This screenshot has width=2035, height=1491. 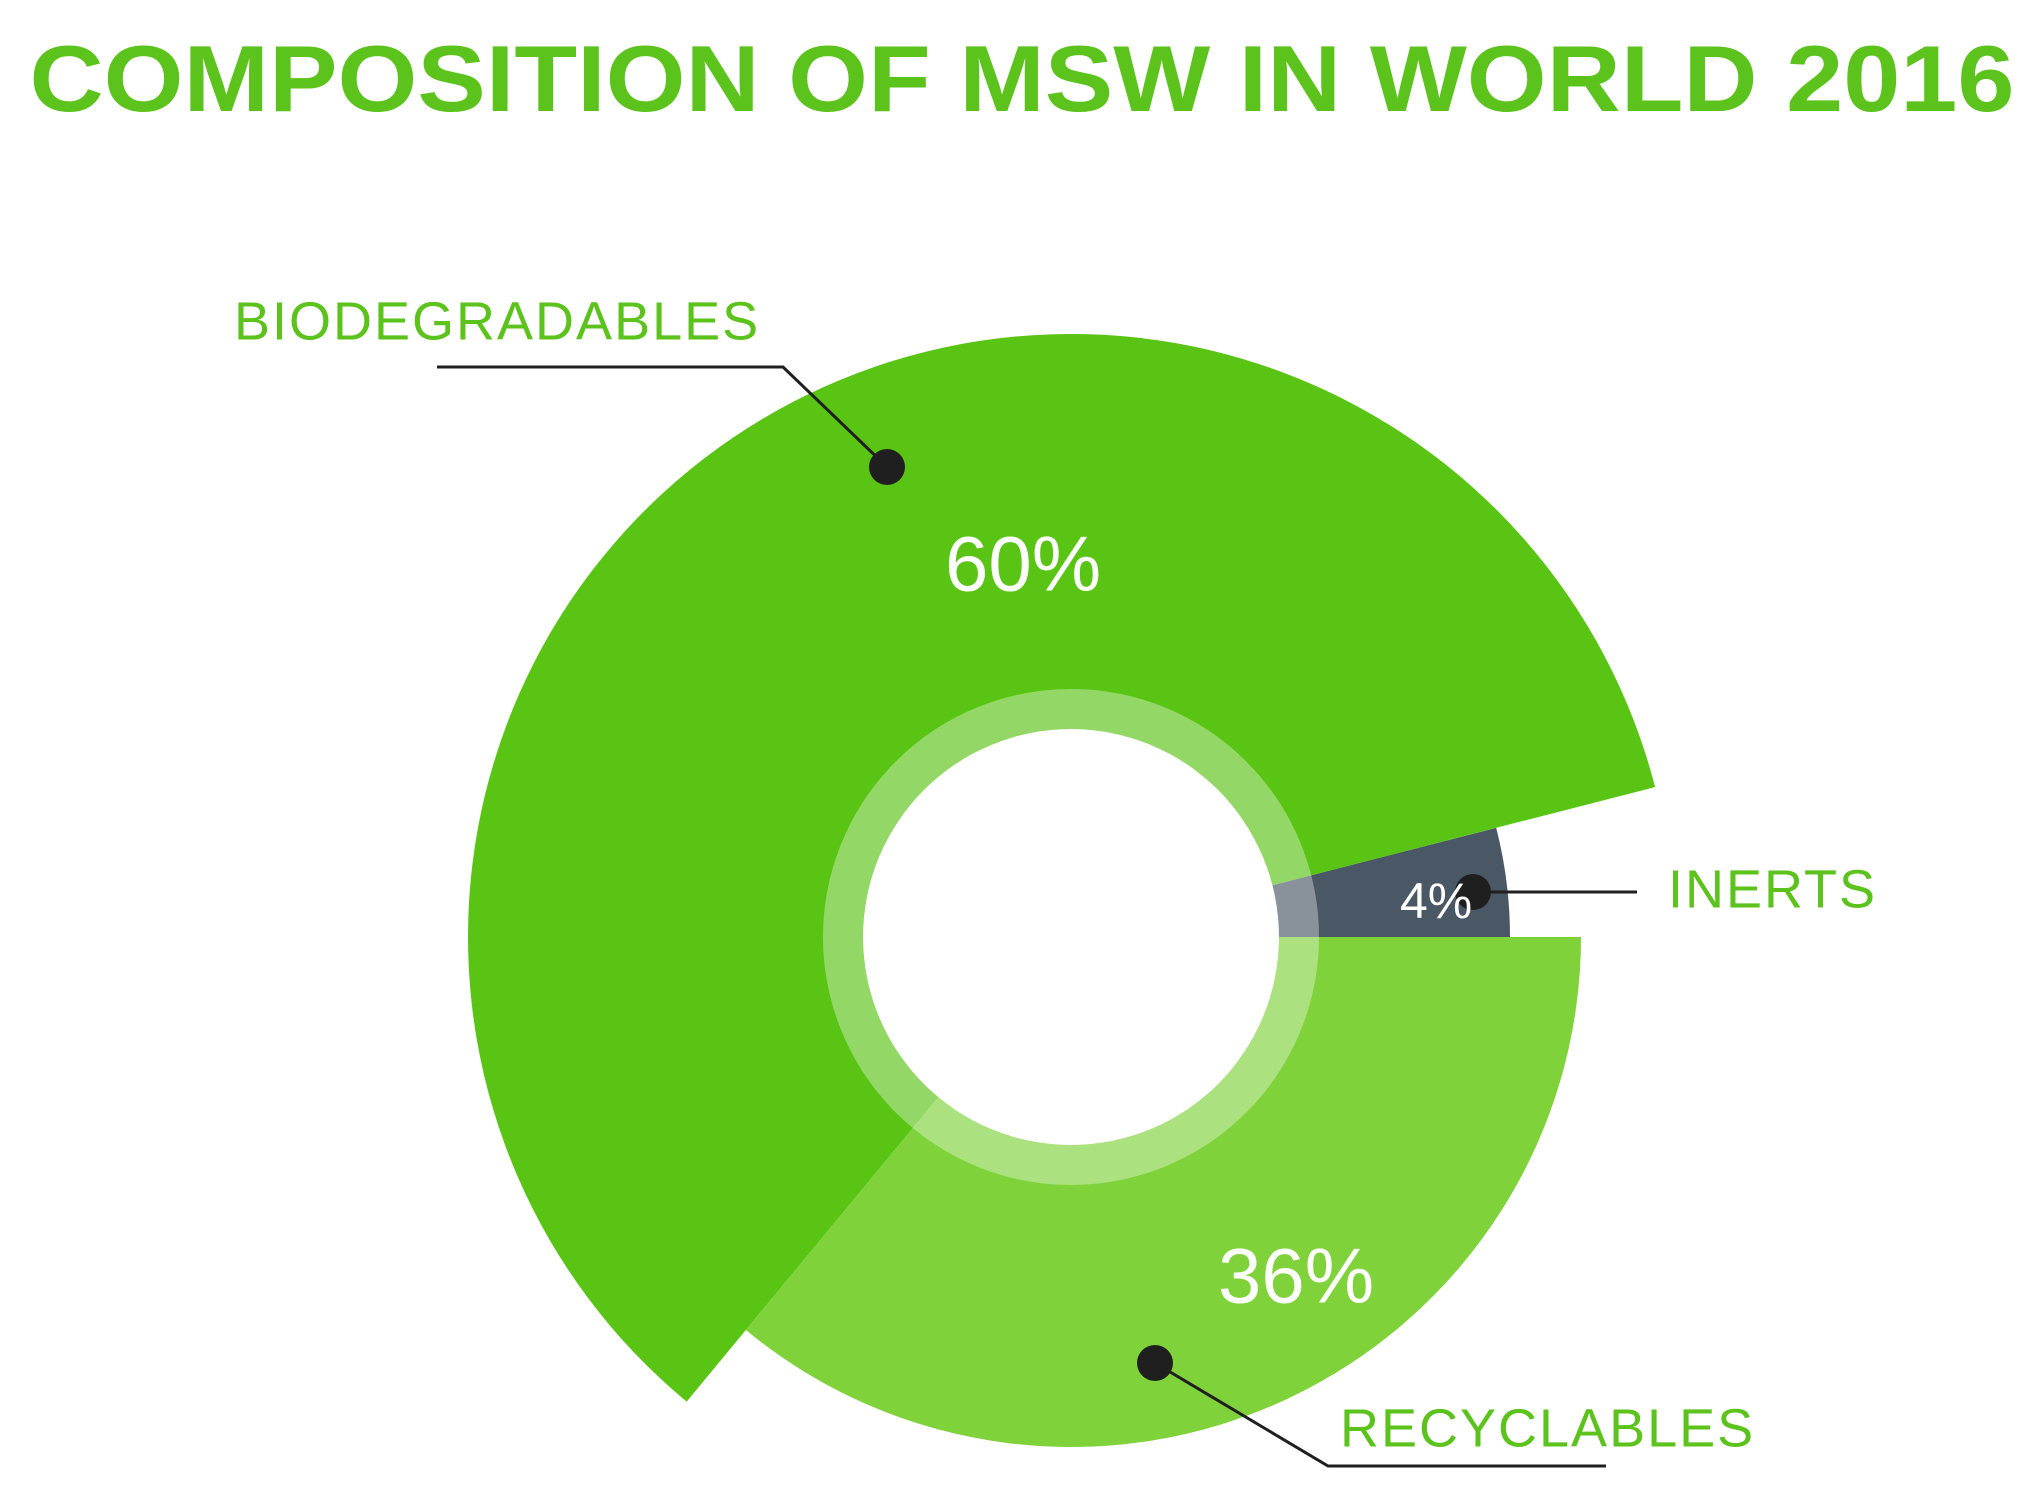 What do you see at coordinates (1296, 1276) in the screenshot?
I see `value-label: 36%` at bounding box center [1296, 1276].